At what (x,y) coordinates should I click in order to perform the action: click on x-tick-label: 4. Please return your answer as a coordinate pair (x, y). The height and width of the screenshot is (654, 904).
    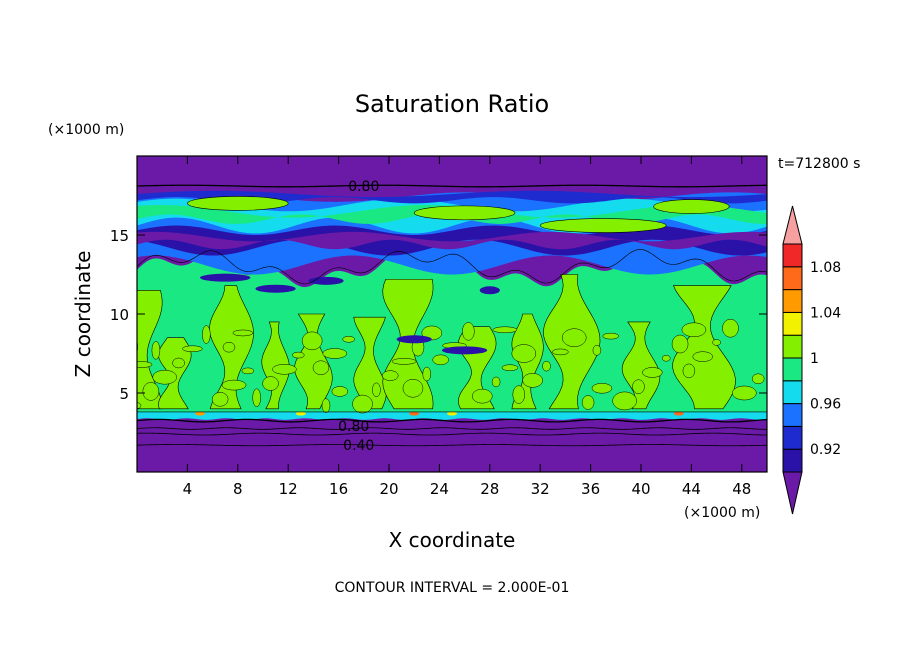
    Looking at the image, I should click on (188, 489).